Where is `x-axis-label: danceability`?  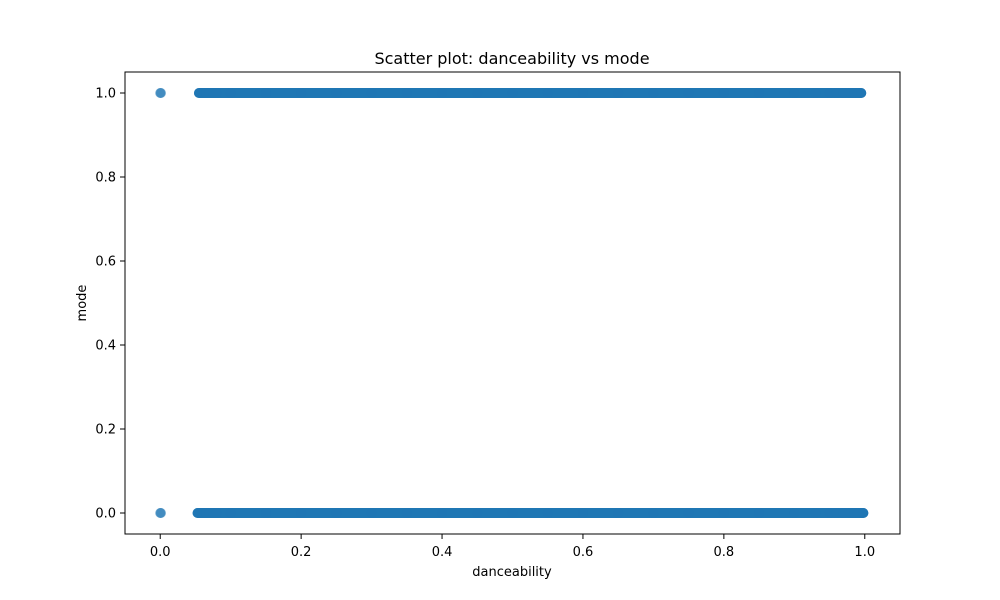
x-axis-label: danceability is located at coordinates (512, 572).